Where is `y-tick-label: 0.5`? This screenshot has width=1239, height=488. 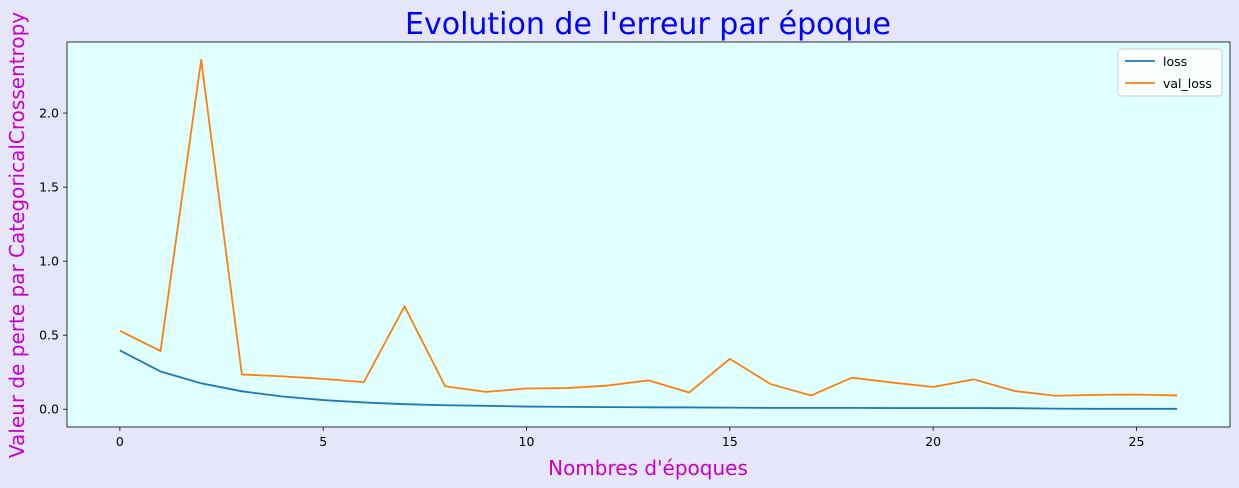 y-tick-label: 0.5 is located at coordinates (49, 335).